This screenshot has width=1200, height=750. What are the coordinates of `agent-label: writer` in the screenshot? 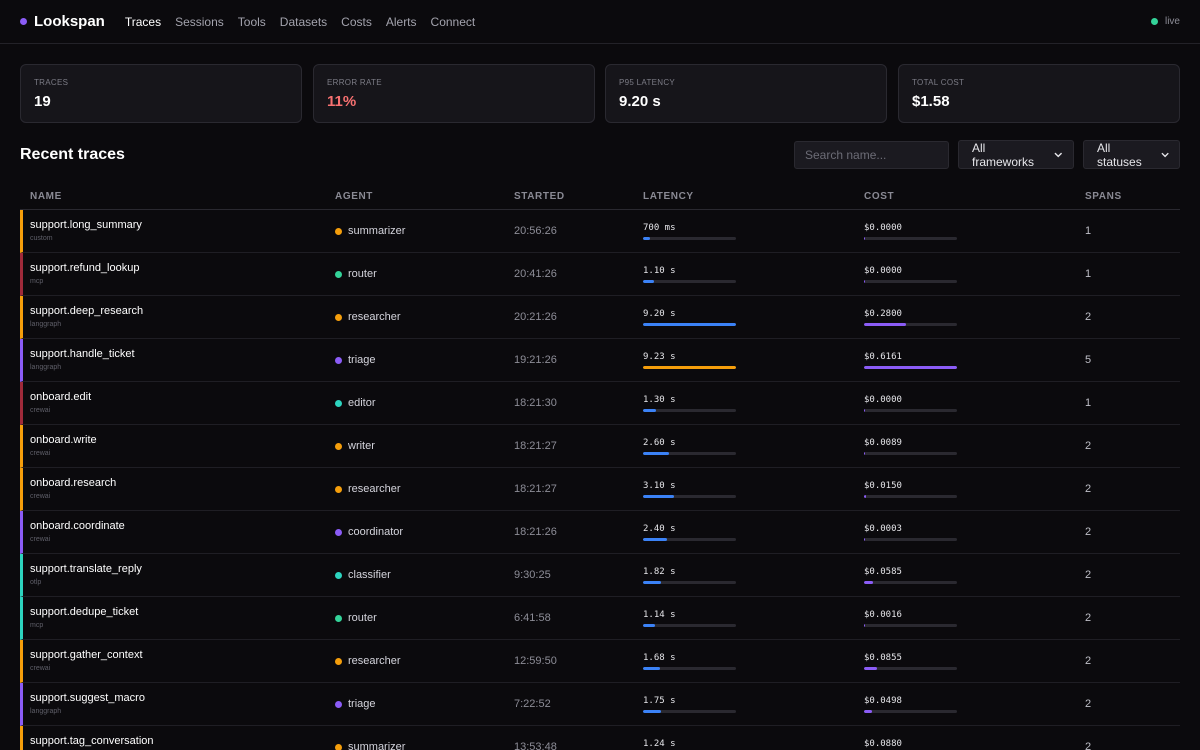 It's located at (361, 446).